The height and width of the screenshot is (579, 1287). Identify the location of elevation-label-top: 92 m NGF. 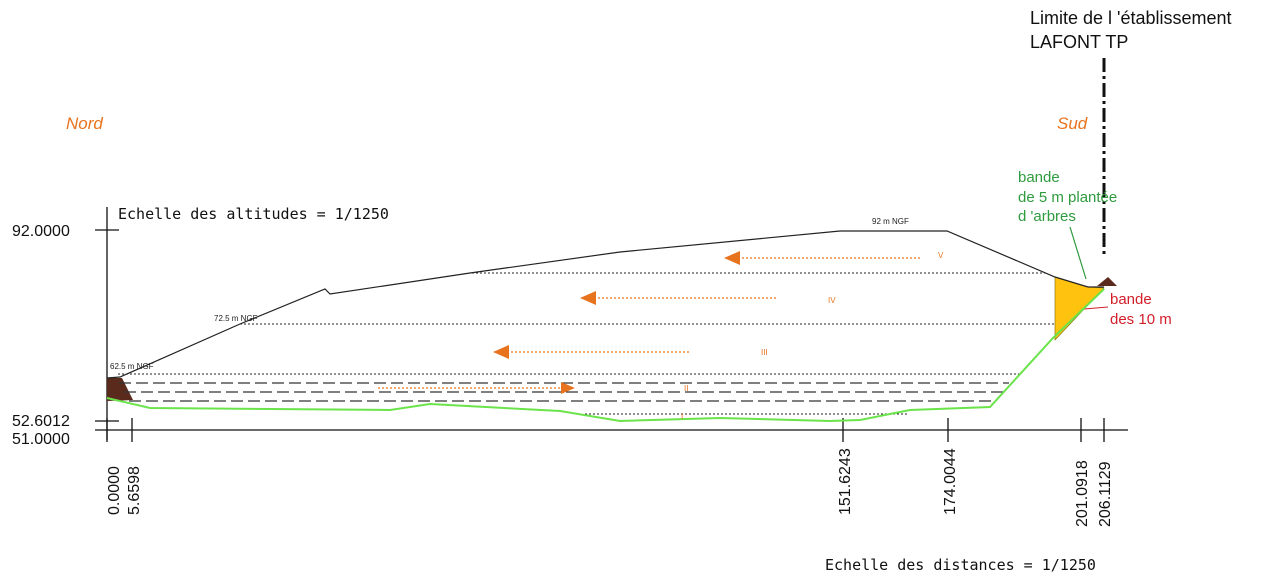
(890, 221).